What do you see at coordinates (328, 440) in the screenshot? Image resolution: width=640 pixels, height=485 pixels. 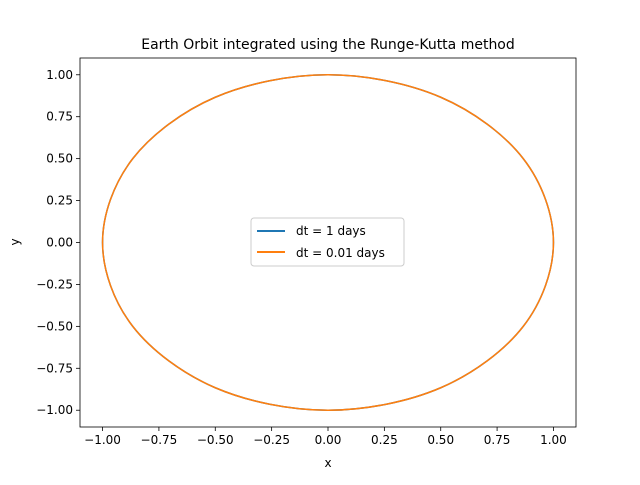 I see `x-tick-label: 0.00` at bounding box center [328, 440].